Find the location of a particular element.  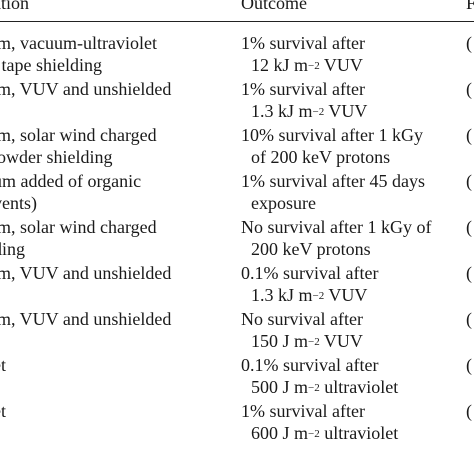

outcome-line: 600 J m−2 ultraviolet is located at coordinates (319, 433).